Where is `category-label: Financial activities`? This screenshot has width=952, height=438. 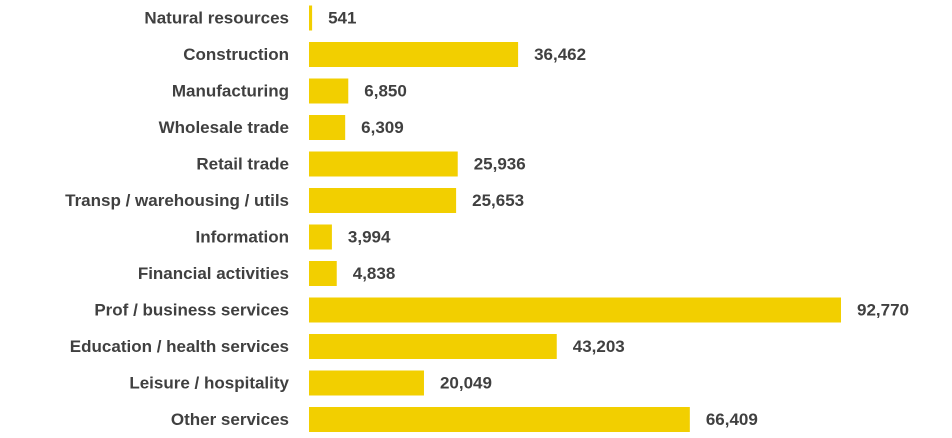 category-label: Financial activities is located at coordinates (213, 273).